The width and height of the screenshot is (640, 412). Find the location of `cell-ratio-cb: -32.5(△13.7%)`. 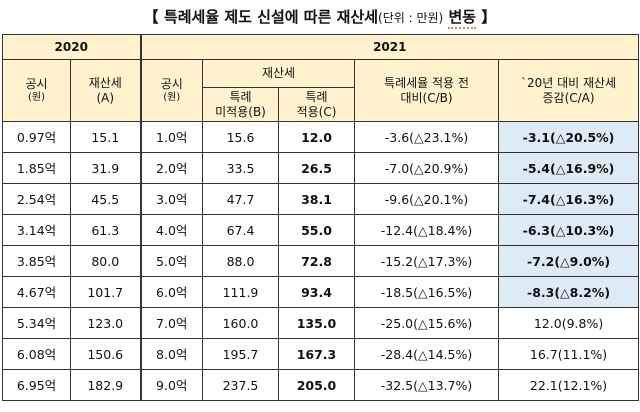

cell-ratio-cb: -32.5(△13.7%) is located at coordinates (426, 385).